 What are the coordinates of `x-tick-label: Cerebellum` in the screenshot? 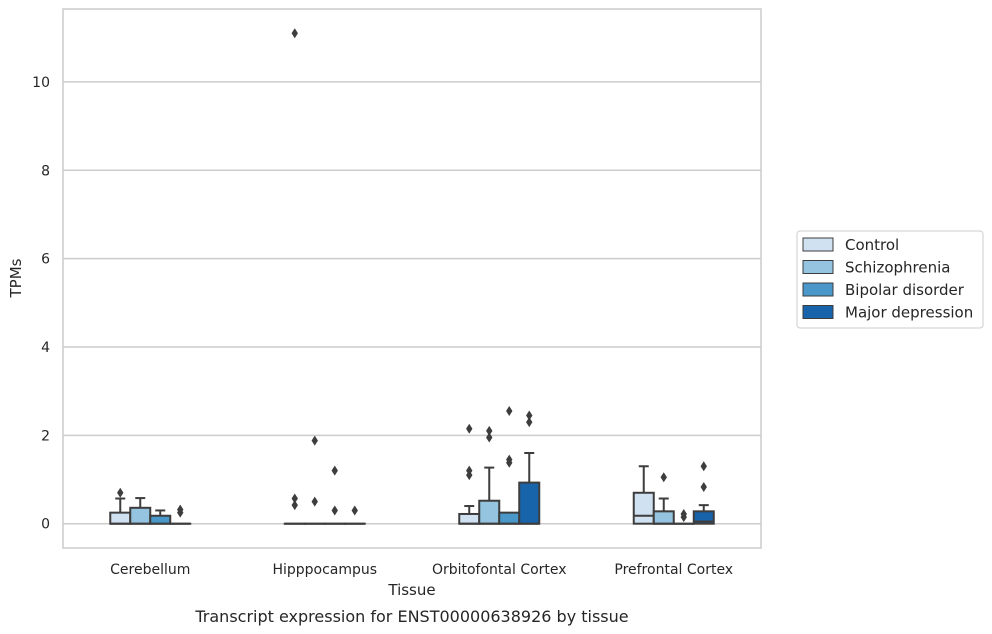 It's located at (150, 570).